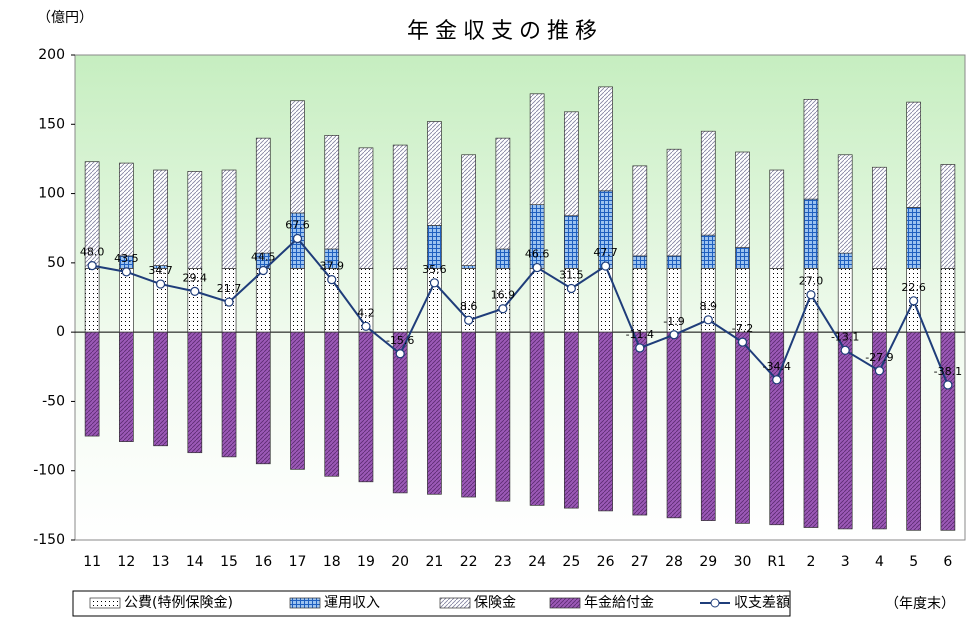 Image resolution: width=971 pixels, height=624 pixels. I want to click on x-tick-label: 20, so click(400, 562).